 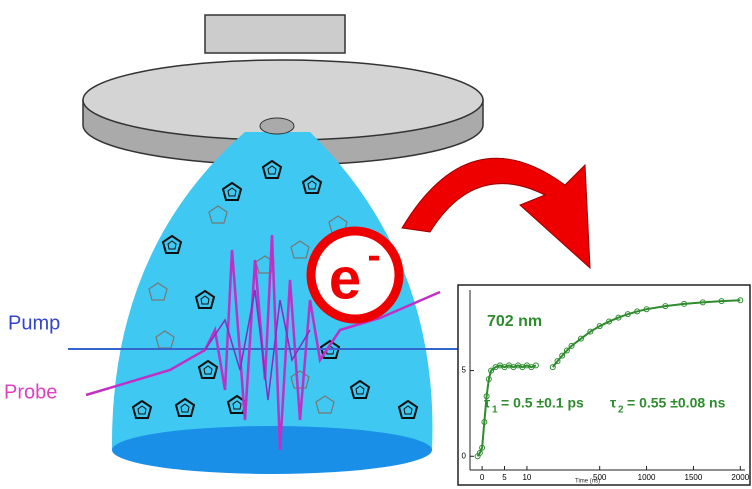 I want to click on inset-title: 702 nm, so click(x=514, y=321).